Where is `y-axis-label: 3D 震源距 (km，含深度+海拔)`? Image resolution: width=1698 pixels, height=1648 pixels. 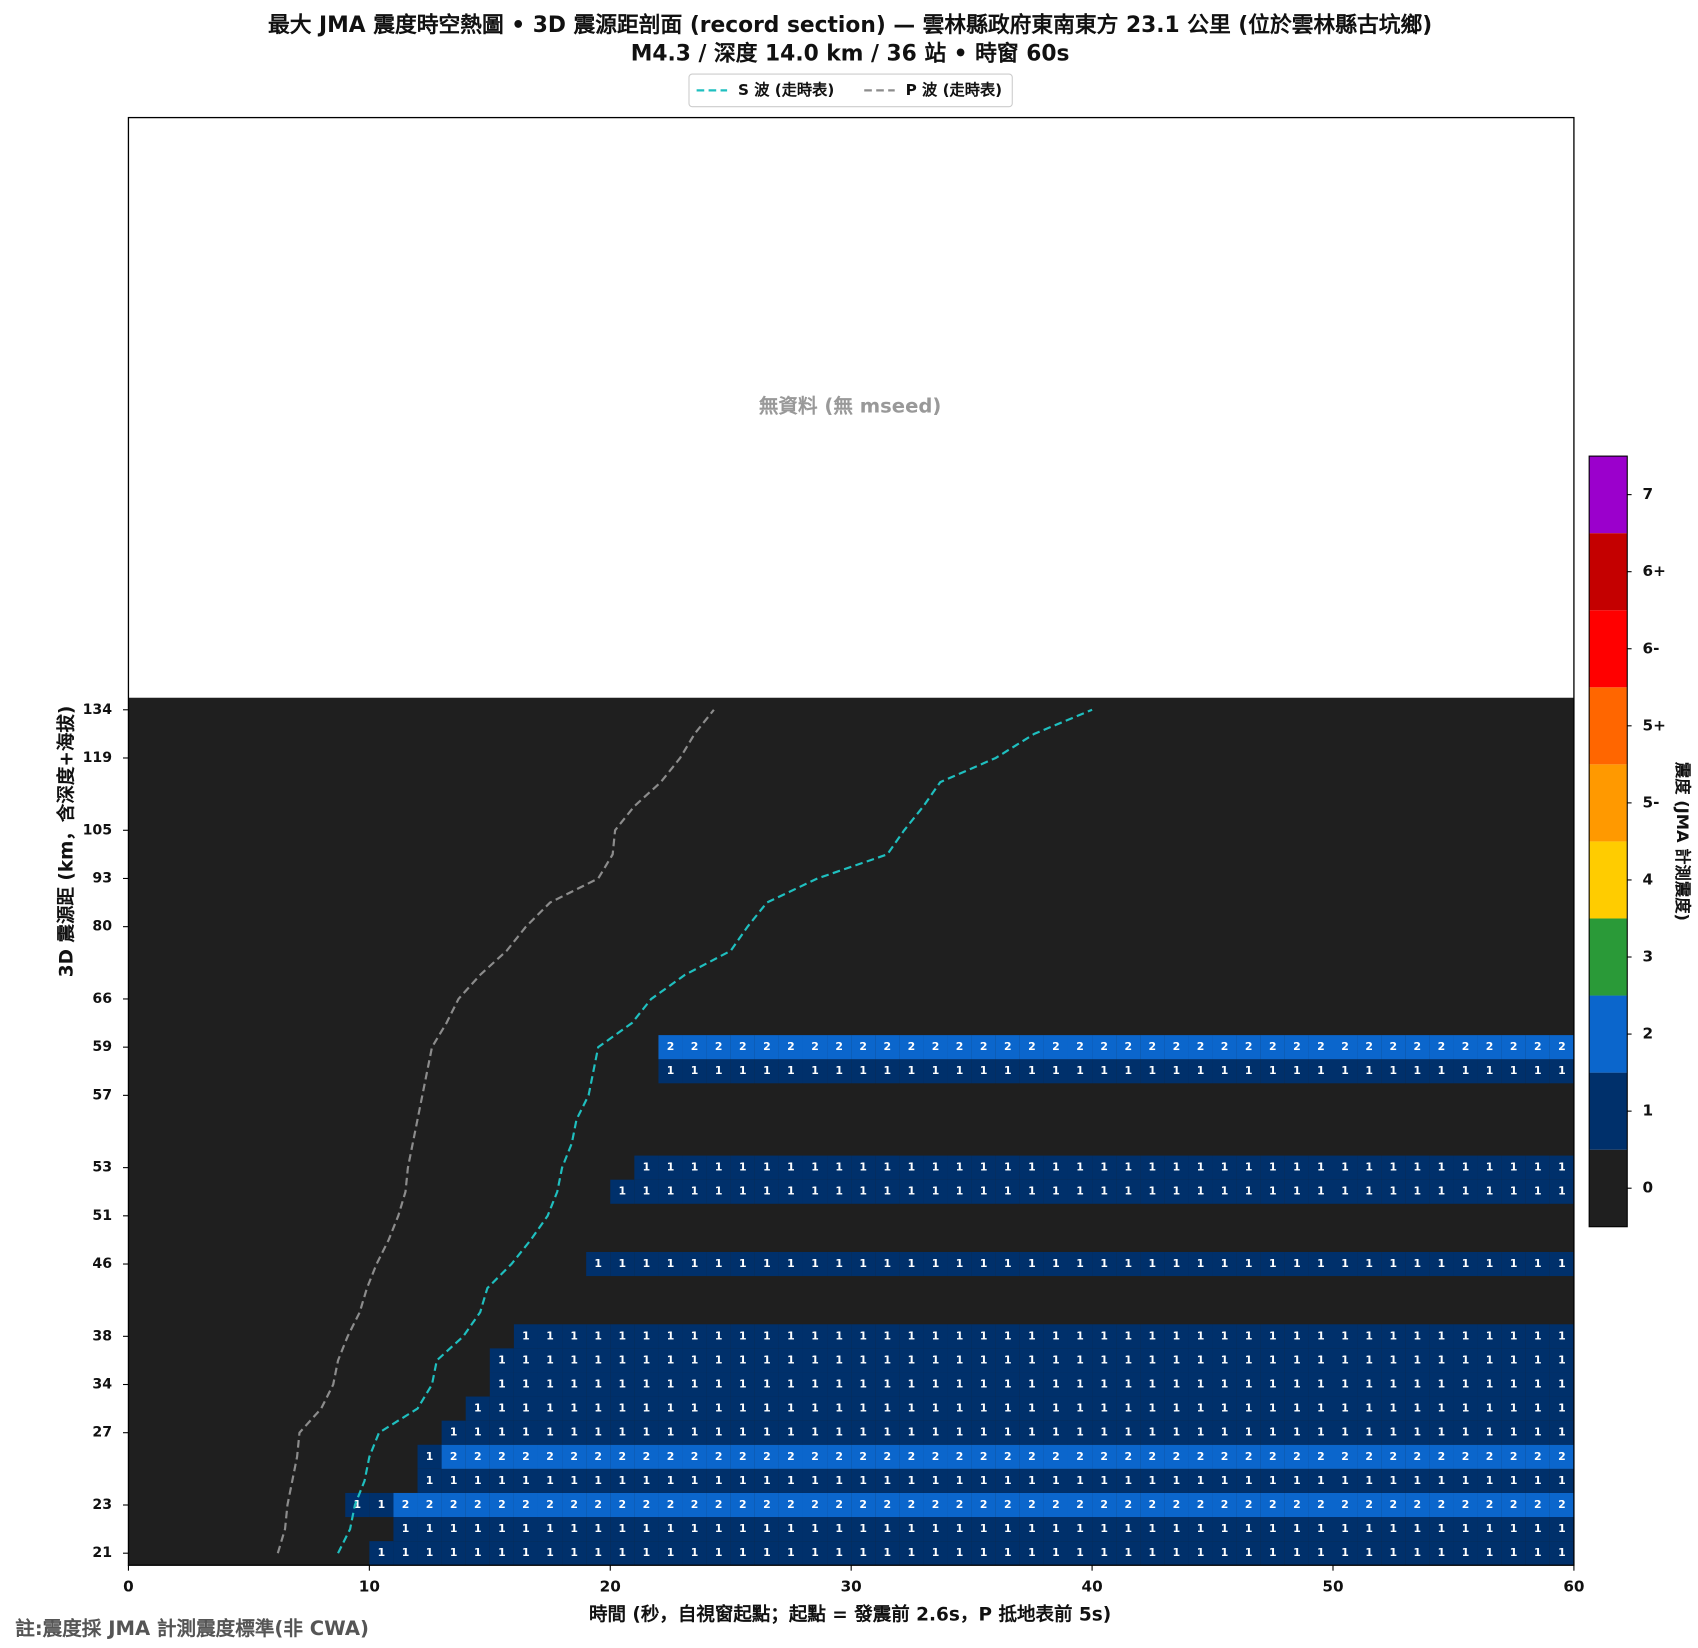
y-axis-label: 3D 震源距 (km，含深度+海拔) is located at coordinates (66, 842).